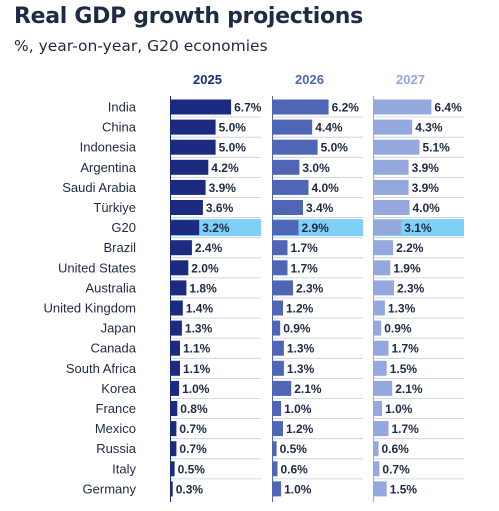 The image size is (499, 511). What do you see at coordinates (391, 207) in the screenshot?
I see `bar-2027-turkiye` at bounding box center [391, 207].